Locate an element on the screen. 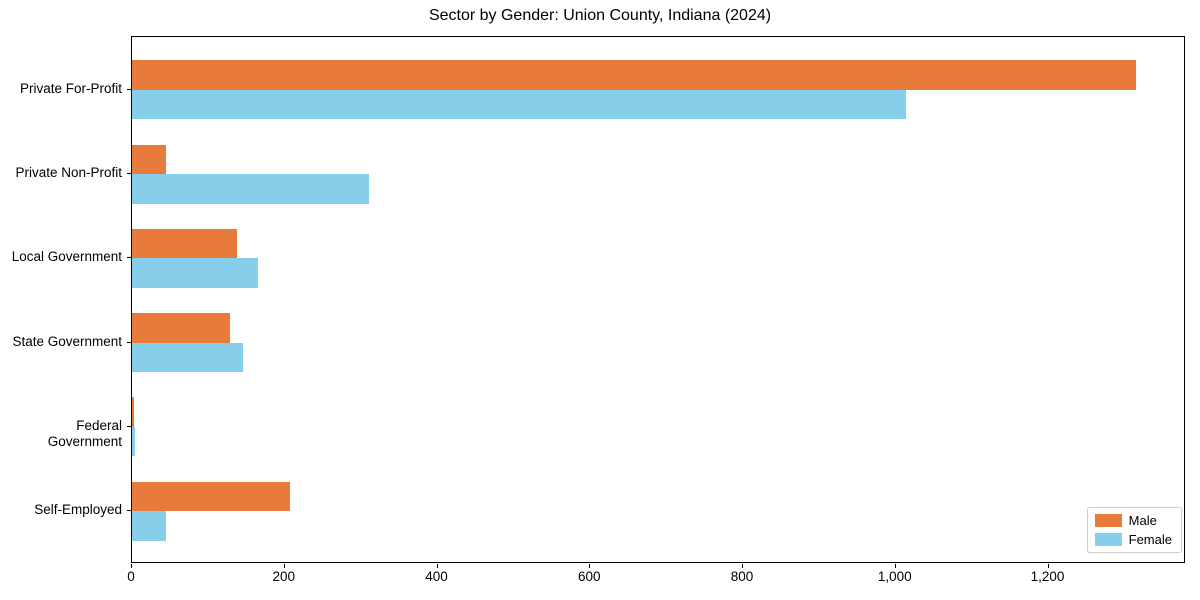 The image size is (1200, 600). bar-male-self-employed is located at coordinates (211, 496).